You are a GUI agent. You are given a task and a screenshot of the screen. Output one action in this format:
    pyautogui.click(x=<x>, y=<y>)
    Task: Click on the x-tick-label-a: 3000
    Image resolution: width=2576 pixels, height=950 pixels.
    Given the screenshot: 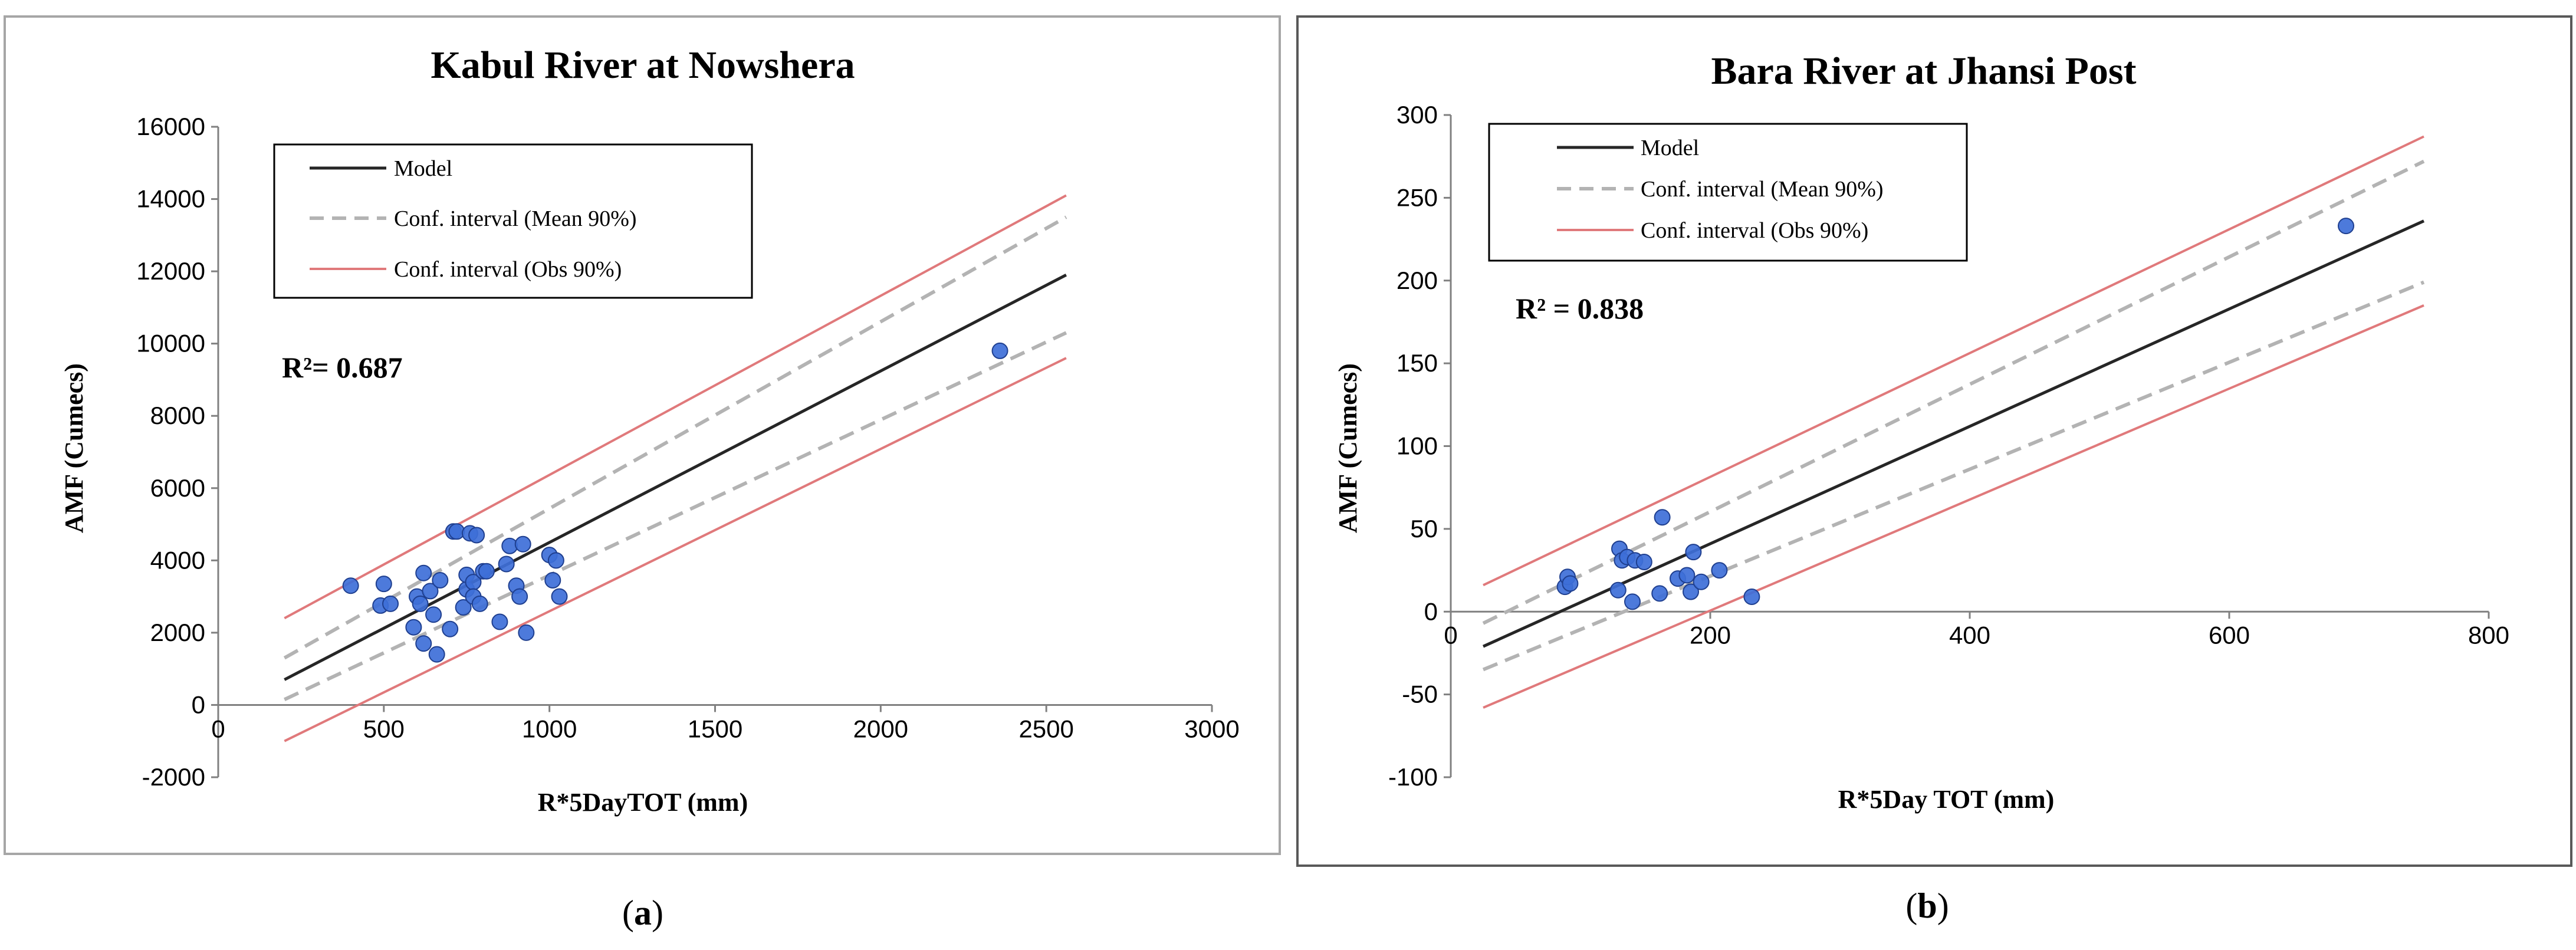 What is the action you would take?
    pyautogui.click(x=1211, y=729)
    